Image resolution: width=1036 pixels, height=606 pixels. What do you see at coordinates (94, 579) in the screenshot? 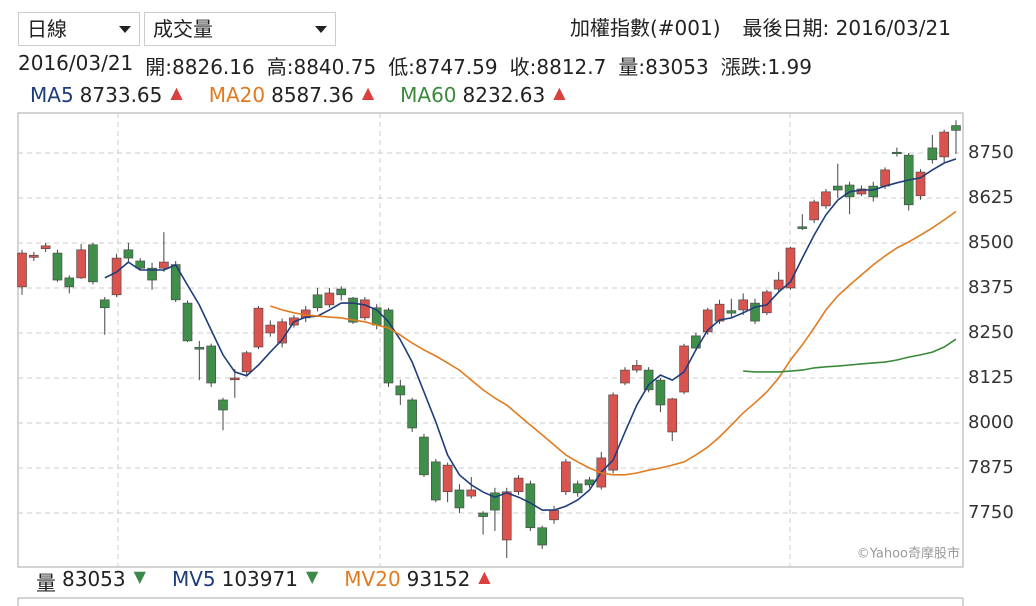
I see `volume-legend-value: 83053` at bounding box center [94, 579].